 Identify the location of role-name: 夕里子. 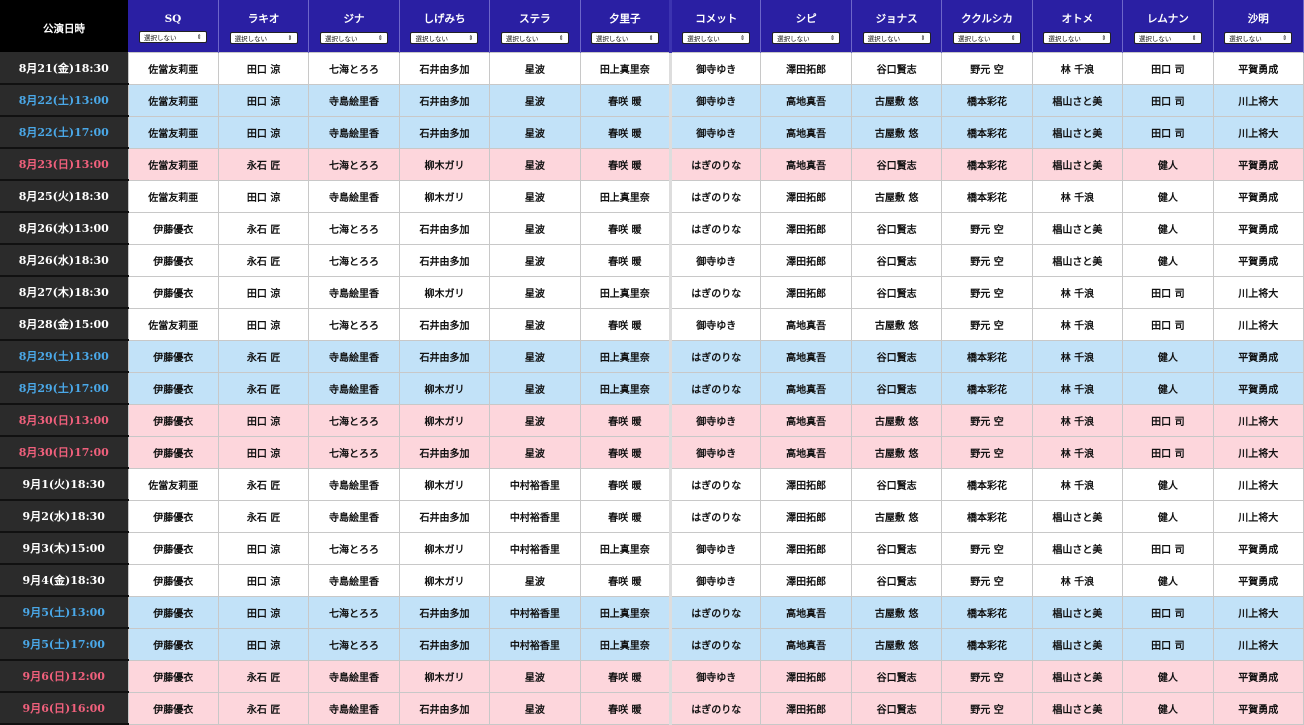
(625, 19).